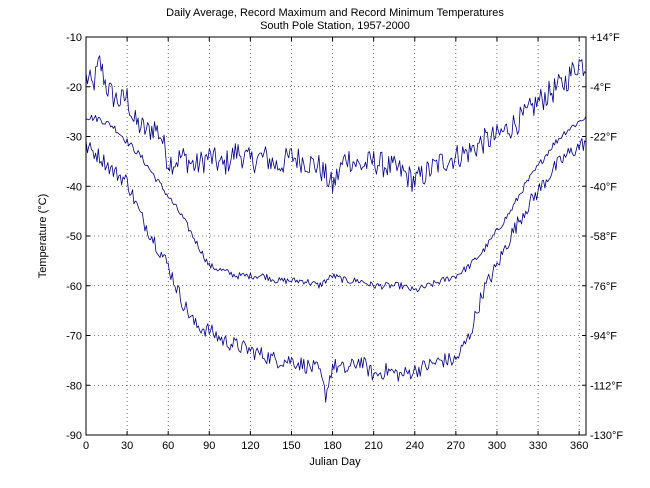 This screenshot has width=650, height=488. What do you see at coordinates (74, 386) in the screenshot?
I see `y-tick-label: -80` at bounding box center [74, 386].